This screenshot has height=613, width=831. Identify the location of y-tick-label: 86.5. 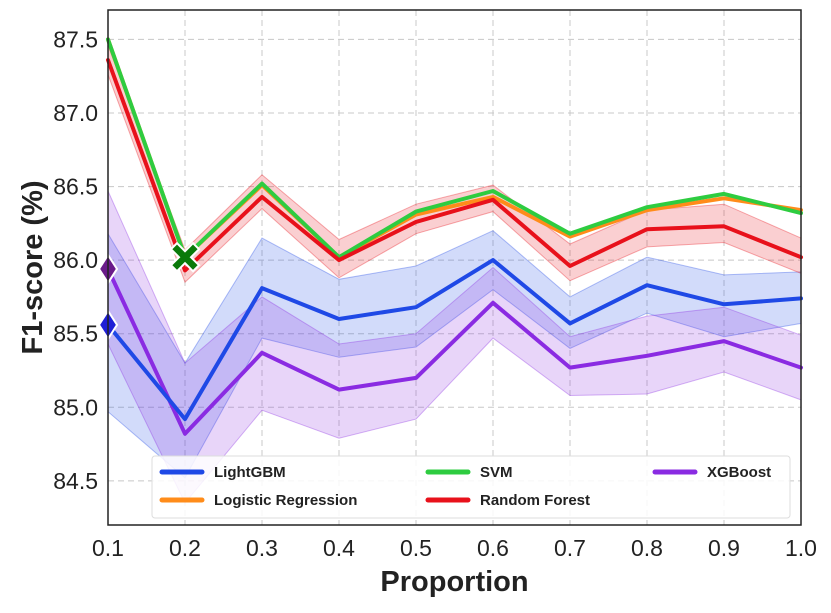
(75, 187).